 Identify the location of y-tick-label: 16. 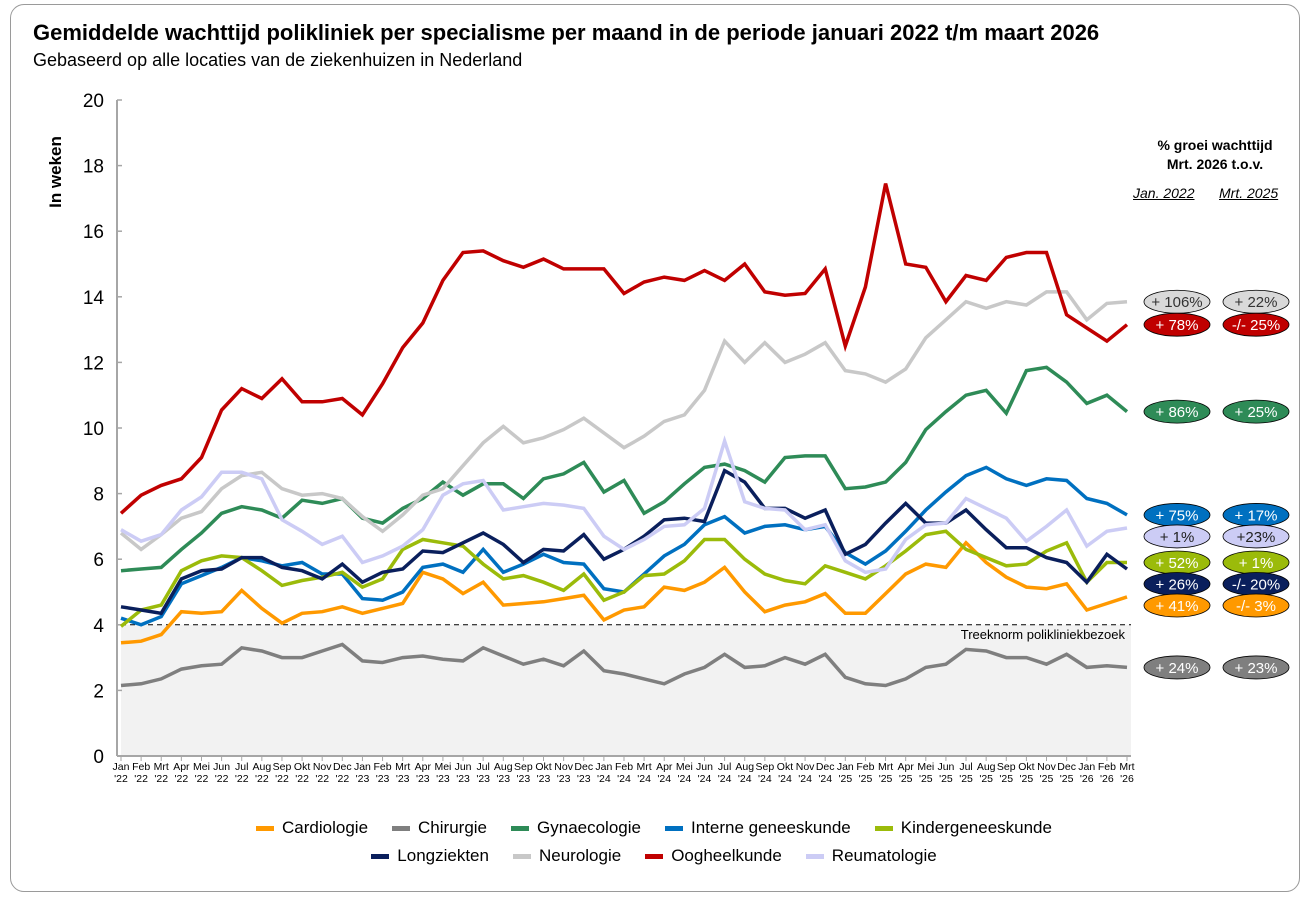
(93, 232).